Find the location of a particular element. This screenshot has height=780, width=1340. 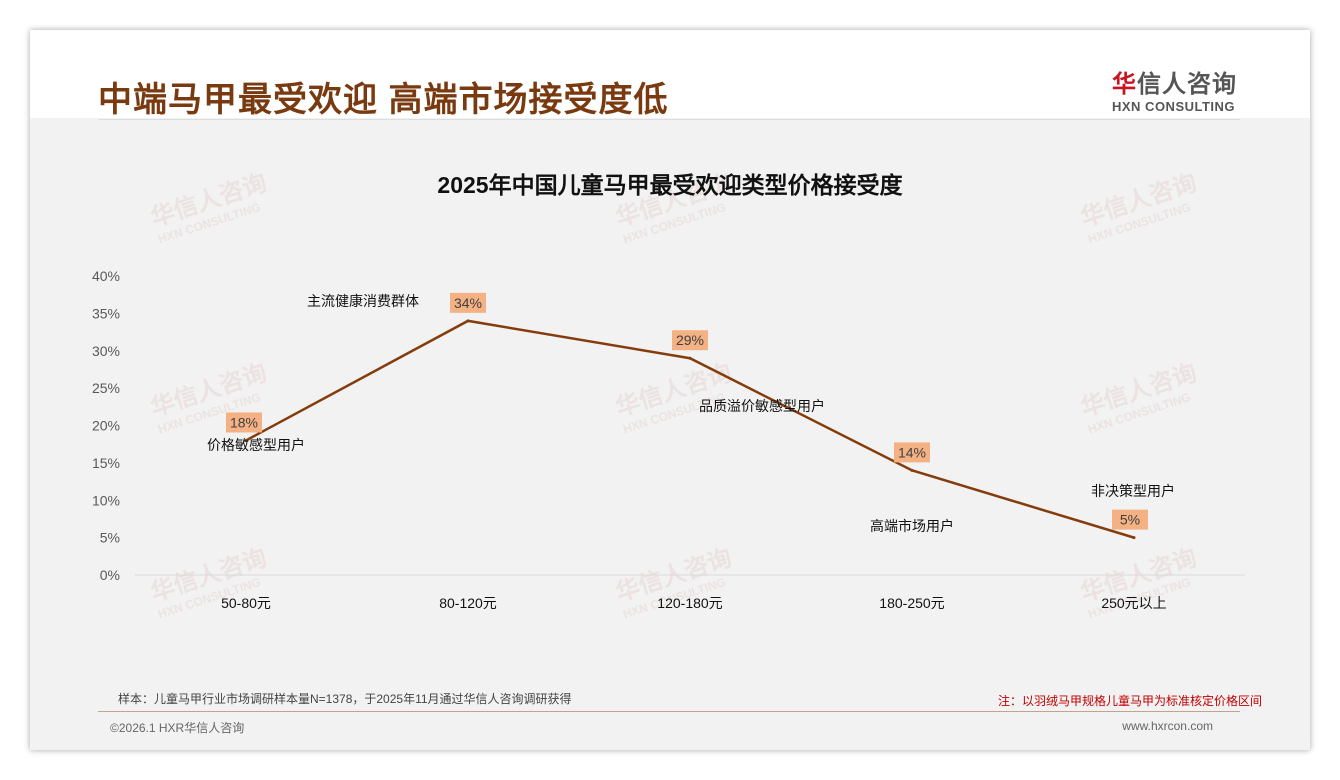

x-tick-label: 180-250元 is located at coordinates (911, 603).